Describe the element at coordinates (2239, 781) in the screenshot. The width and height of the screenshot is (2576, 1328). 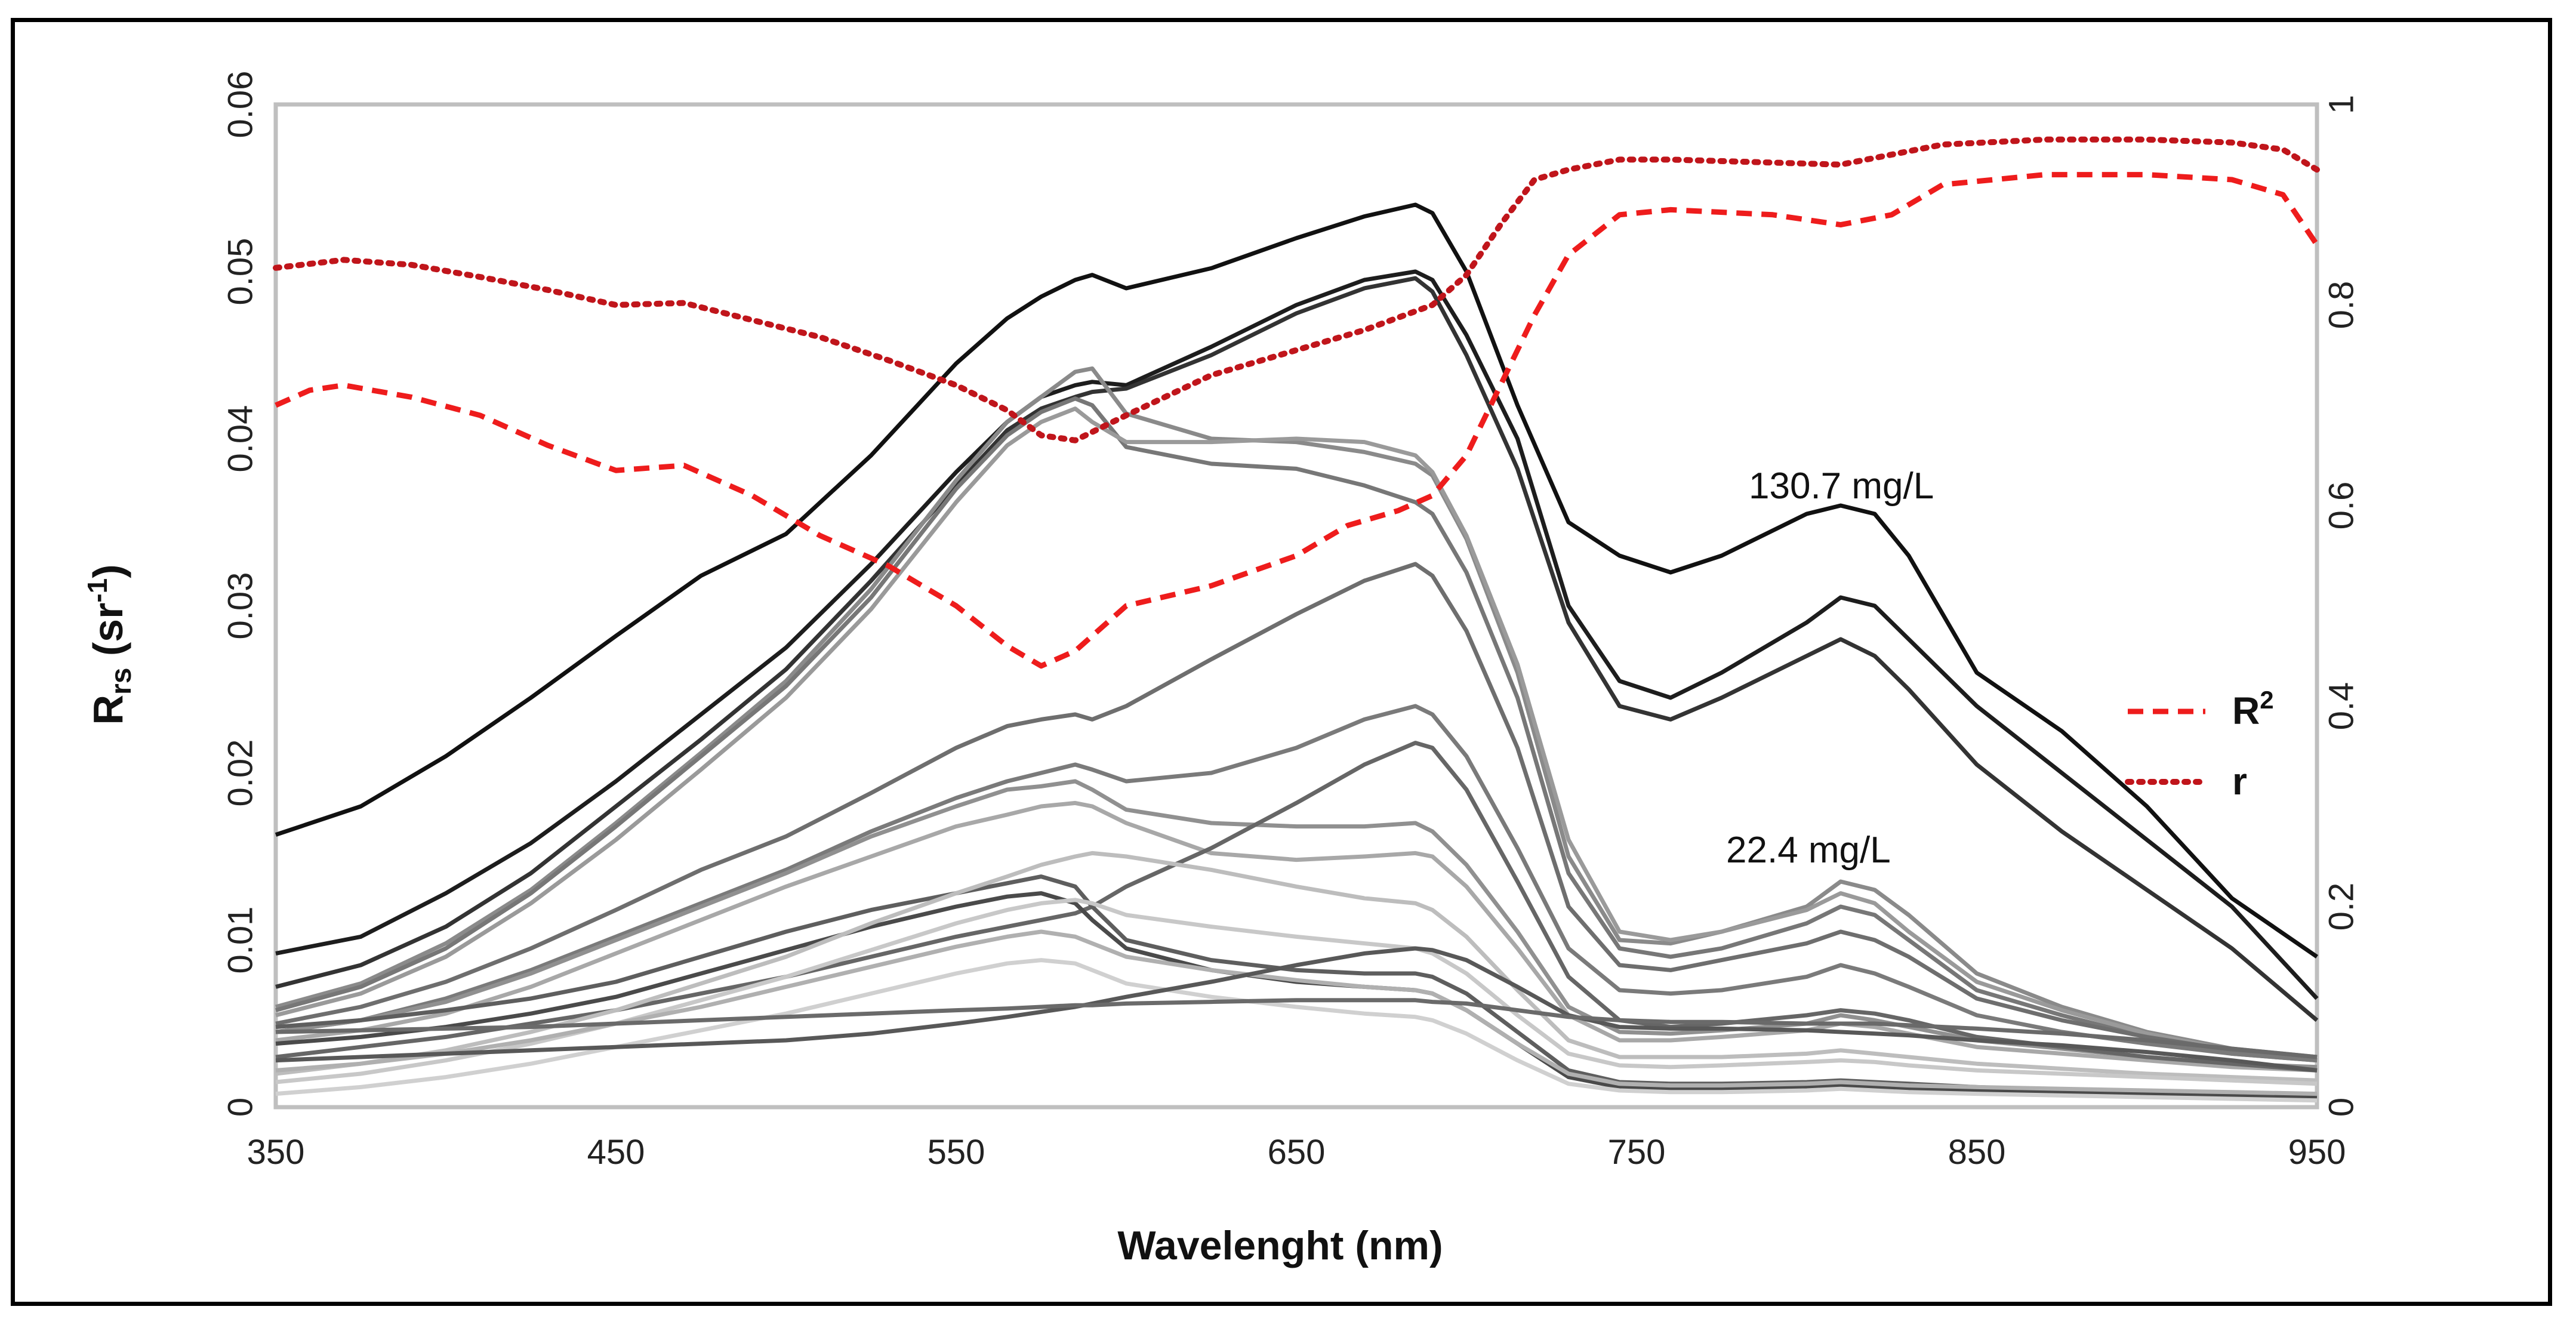
I see `legend-label-r: r` at that location.